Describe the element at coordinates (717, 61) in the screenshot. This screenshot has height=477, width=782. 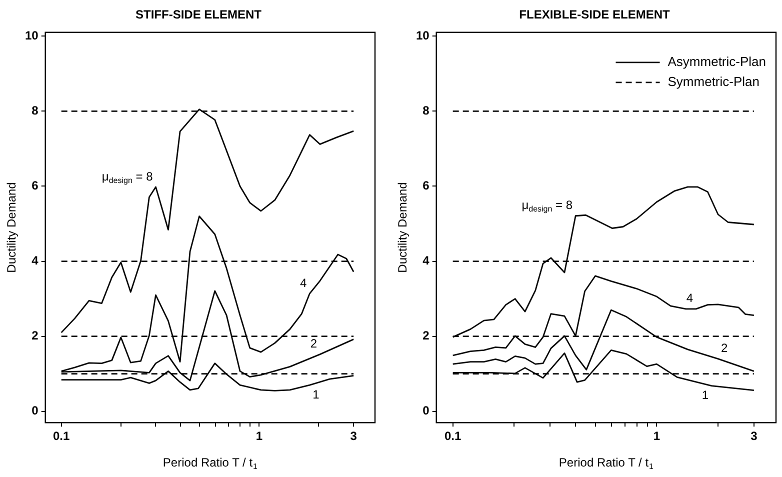
I see `legend-label: Asymmetric-Plan` at that location.